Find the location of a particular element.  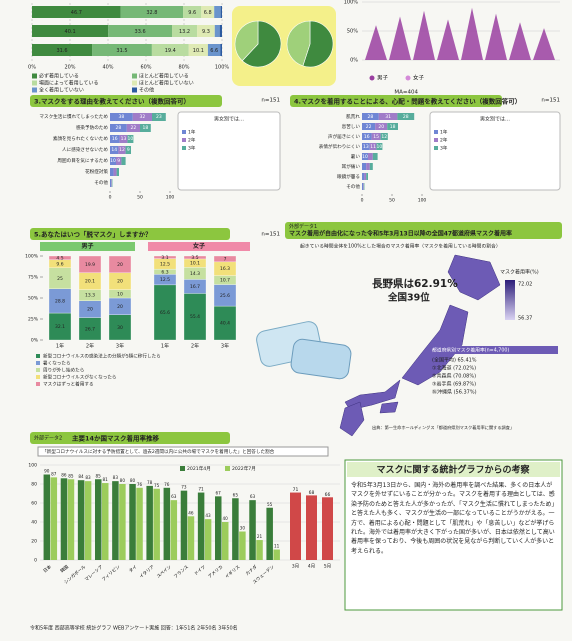

x-tick-label: 韓国 is located at coordinates (65, 568).